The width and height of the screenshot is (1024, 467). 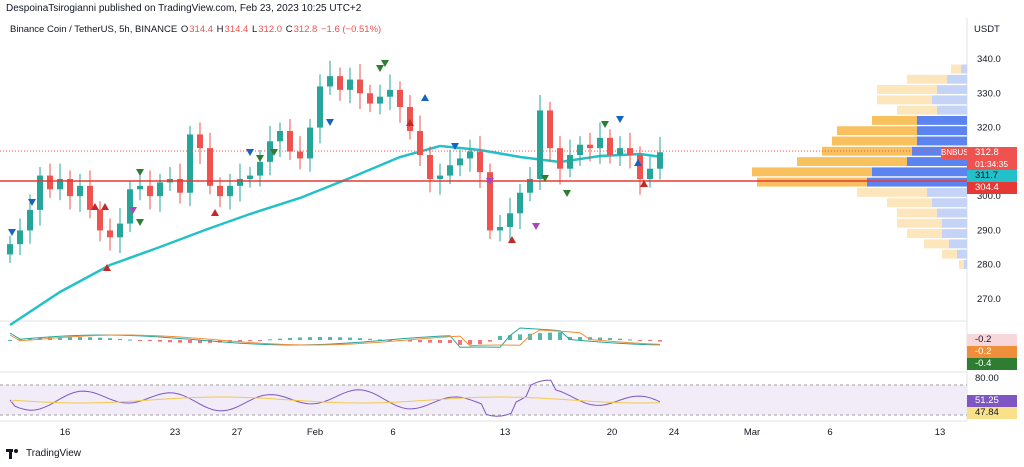 I want to click on low-value: 312.0, so click(x=270, y=29).